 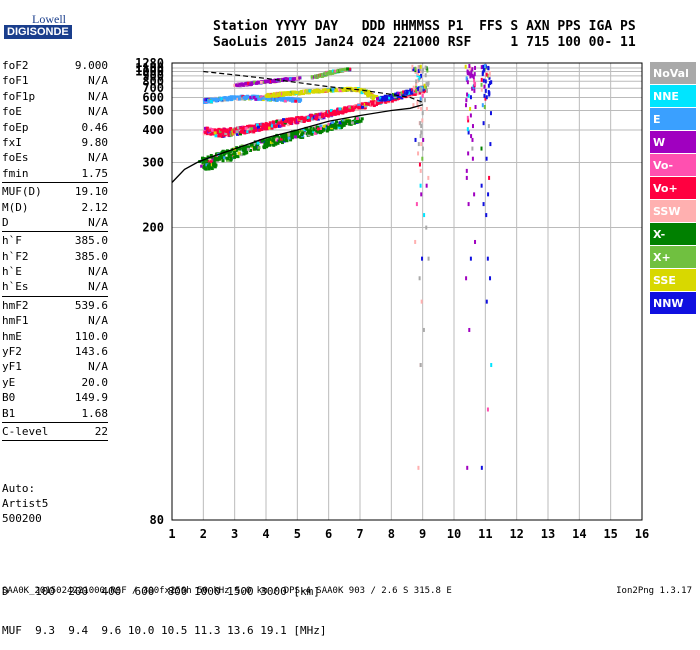 What do you see at coordinates (673, 73) in the screenshot?
I see `legend-noval: NoVal` at bounding box center [673, 73].